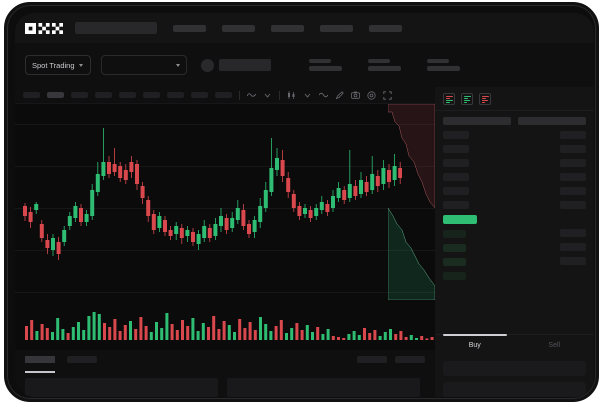 The width and height of the screenshot is (603, 405). What do you see at coordinates (40, 359) in the screenshot?
I see `orders-tab-open` at bounding box center [40, 359].